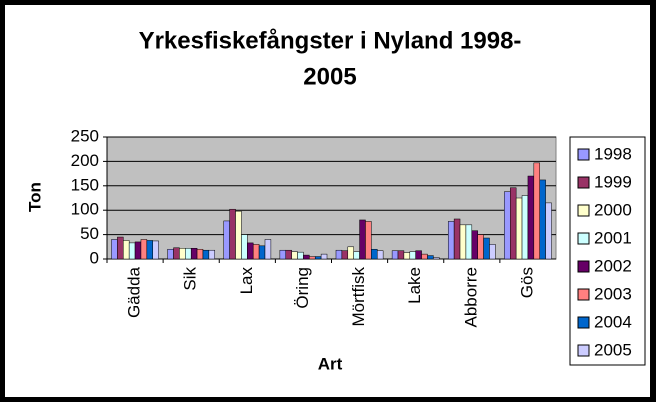  I want to click on x-axis-title: Art, so click(330, 363).